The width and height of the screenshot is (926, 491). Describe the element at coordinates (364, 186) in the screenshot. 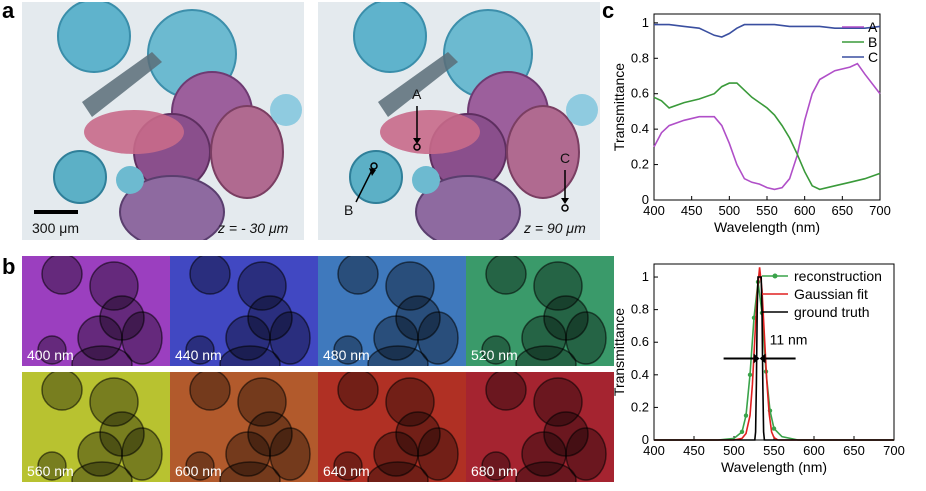

I see `marker-b-arrow` at that location.